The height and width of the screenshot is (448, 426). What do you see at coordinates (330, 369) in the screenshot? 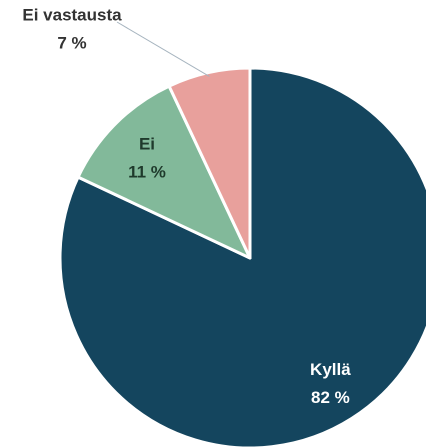
I see `slice-label: Kyllä` at bounding box center [330, 369].